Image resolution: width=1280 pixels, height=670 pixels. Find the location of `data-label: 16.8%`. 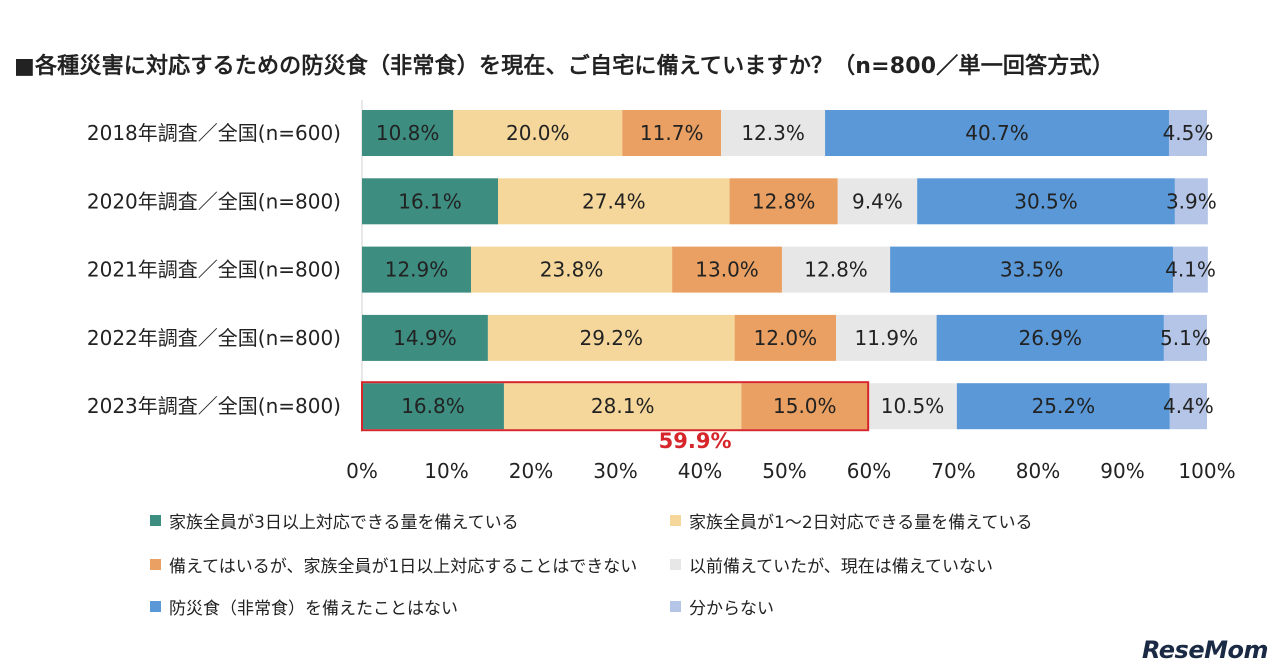

data-label: 16.8% is located at coordinates (433, 406).